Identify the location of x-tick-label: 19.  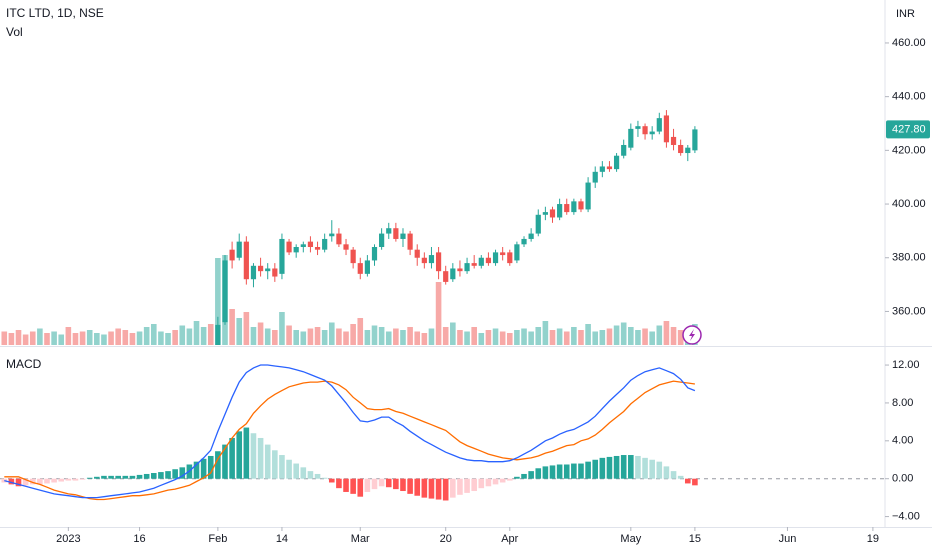
(873, 539).